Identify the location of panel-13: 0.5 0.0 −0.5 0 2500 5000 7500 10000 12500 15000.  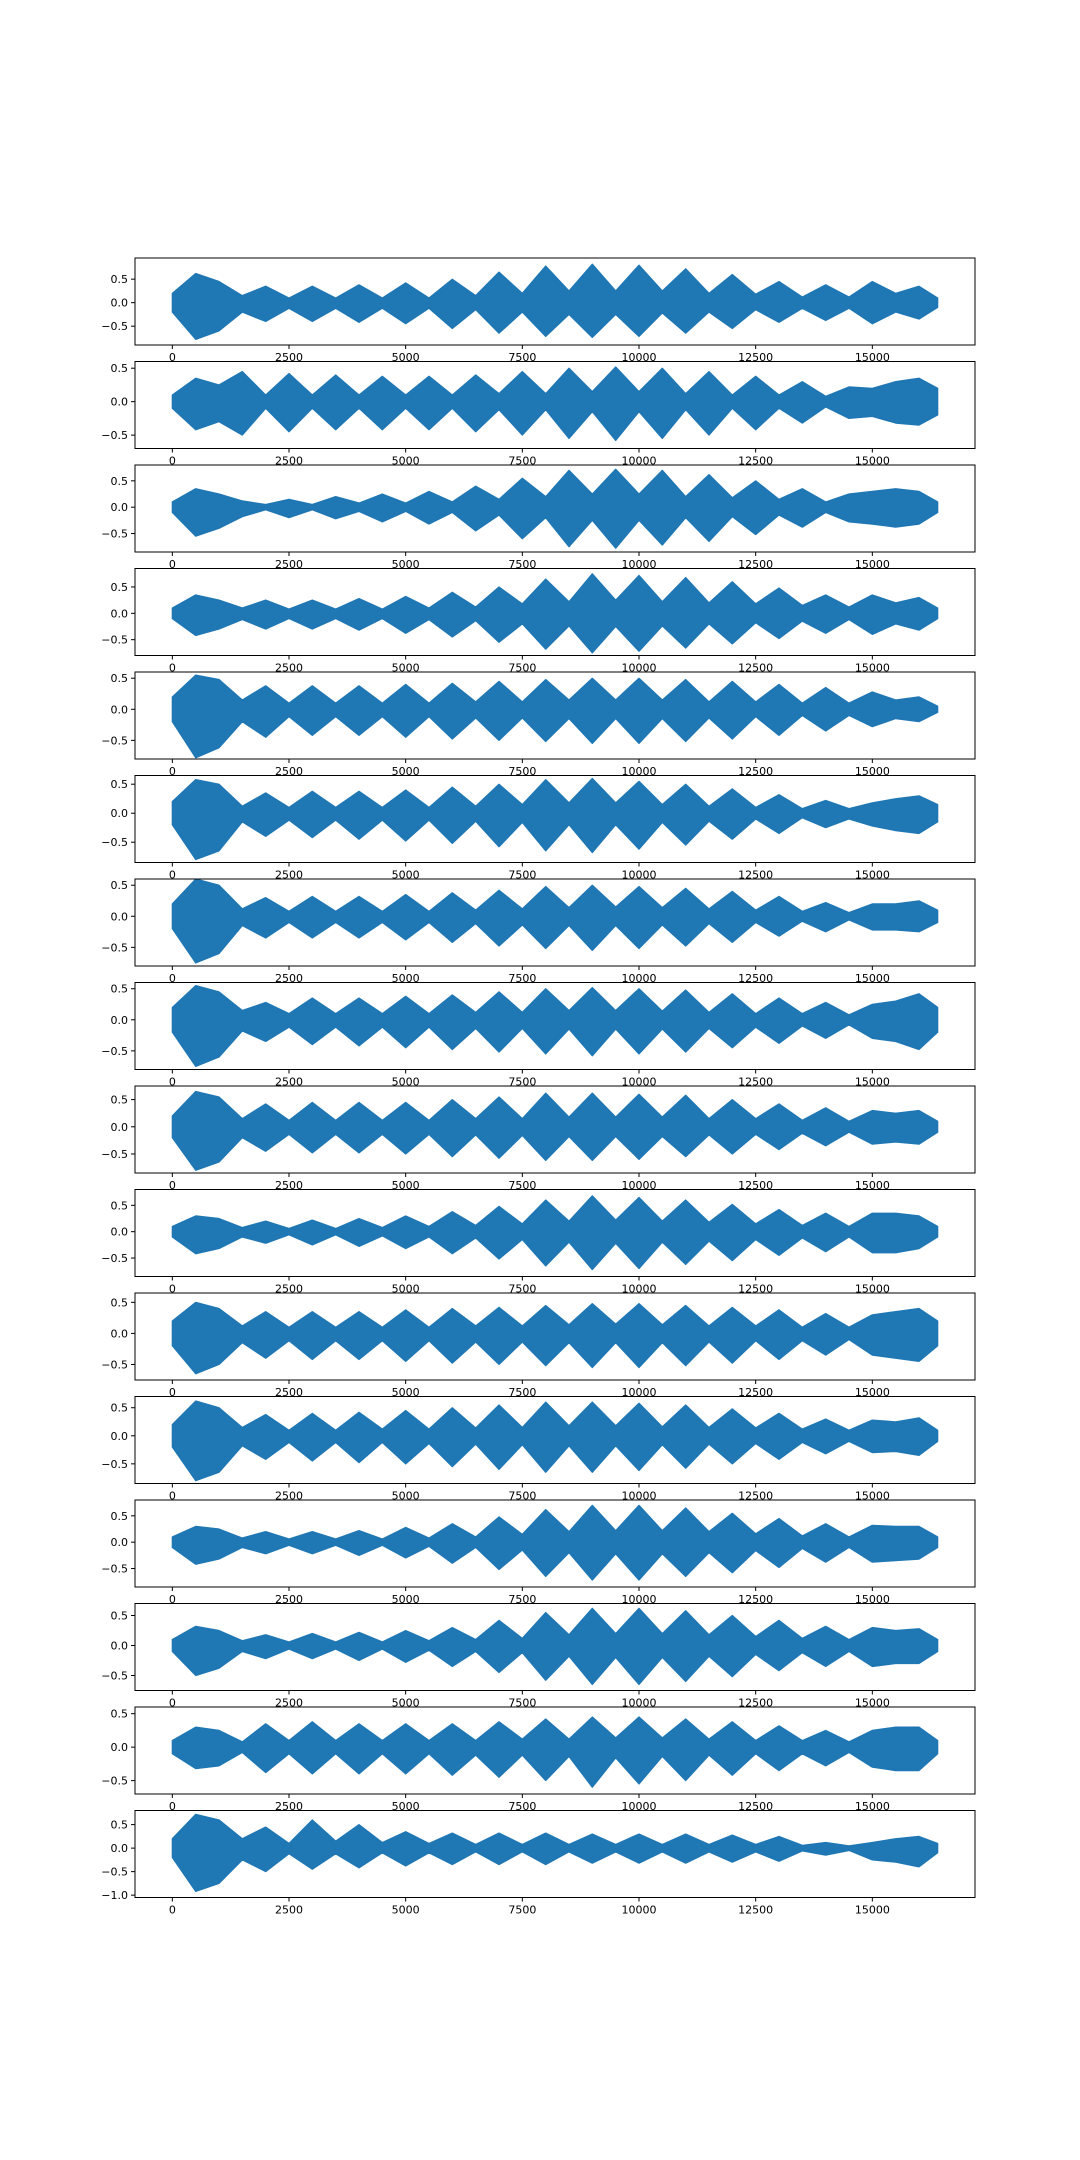
(538, 1552).